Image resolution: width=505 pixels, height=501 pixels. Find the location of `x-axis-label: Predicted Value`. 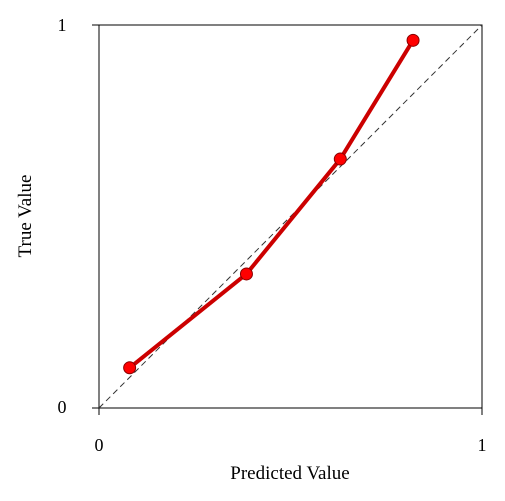

x-axis-label: Predicted Value is located at coordinates (289, 473).